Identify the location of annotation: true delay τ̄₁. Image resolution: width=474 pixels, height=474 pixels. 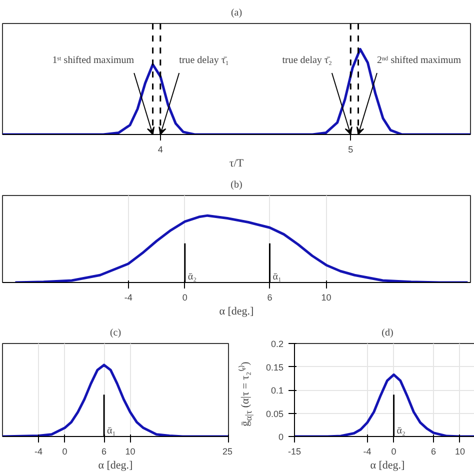
(204, 60).